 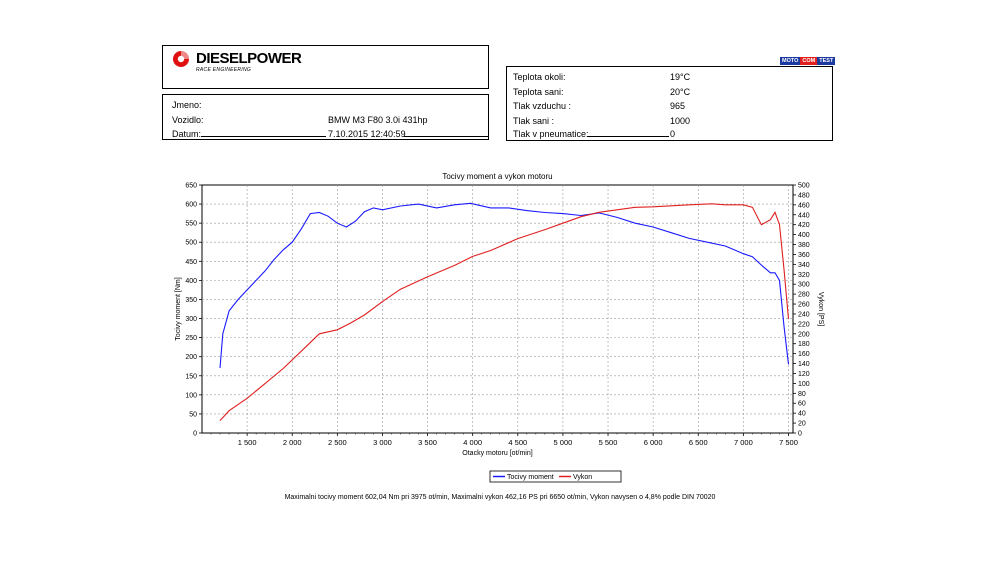 I want to click on y-right-tick-label: 220, so click(x=804, y=324).